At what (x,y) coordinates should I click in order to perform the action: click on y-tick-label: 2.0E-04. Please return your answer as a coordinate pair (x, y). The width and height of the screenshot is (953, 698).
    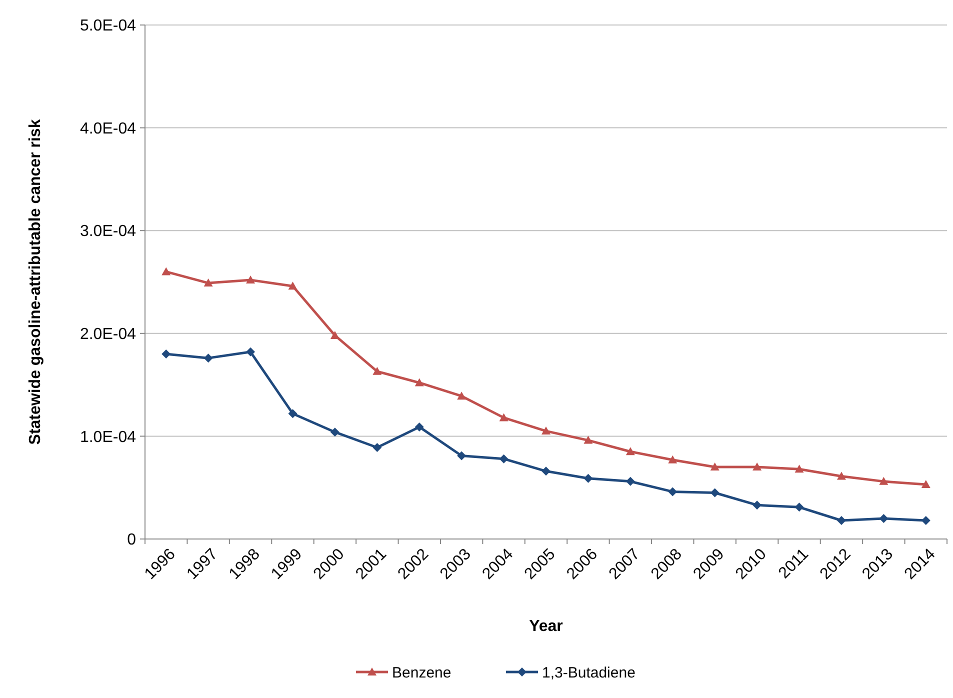
    Looking at the image, I should click on (108, 334).